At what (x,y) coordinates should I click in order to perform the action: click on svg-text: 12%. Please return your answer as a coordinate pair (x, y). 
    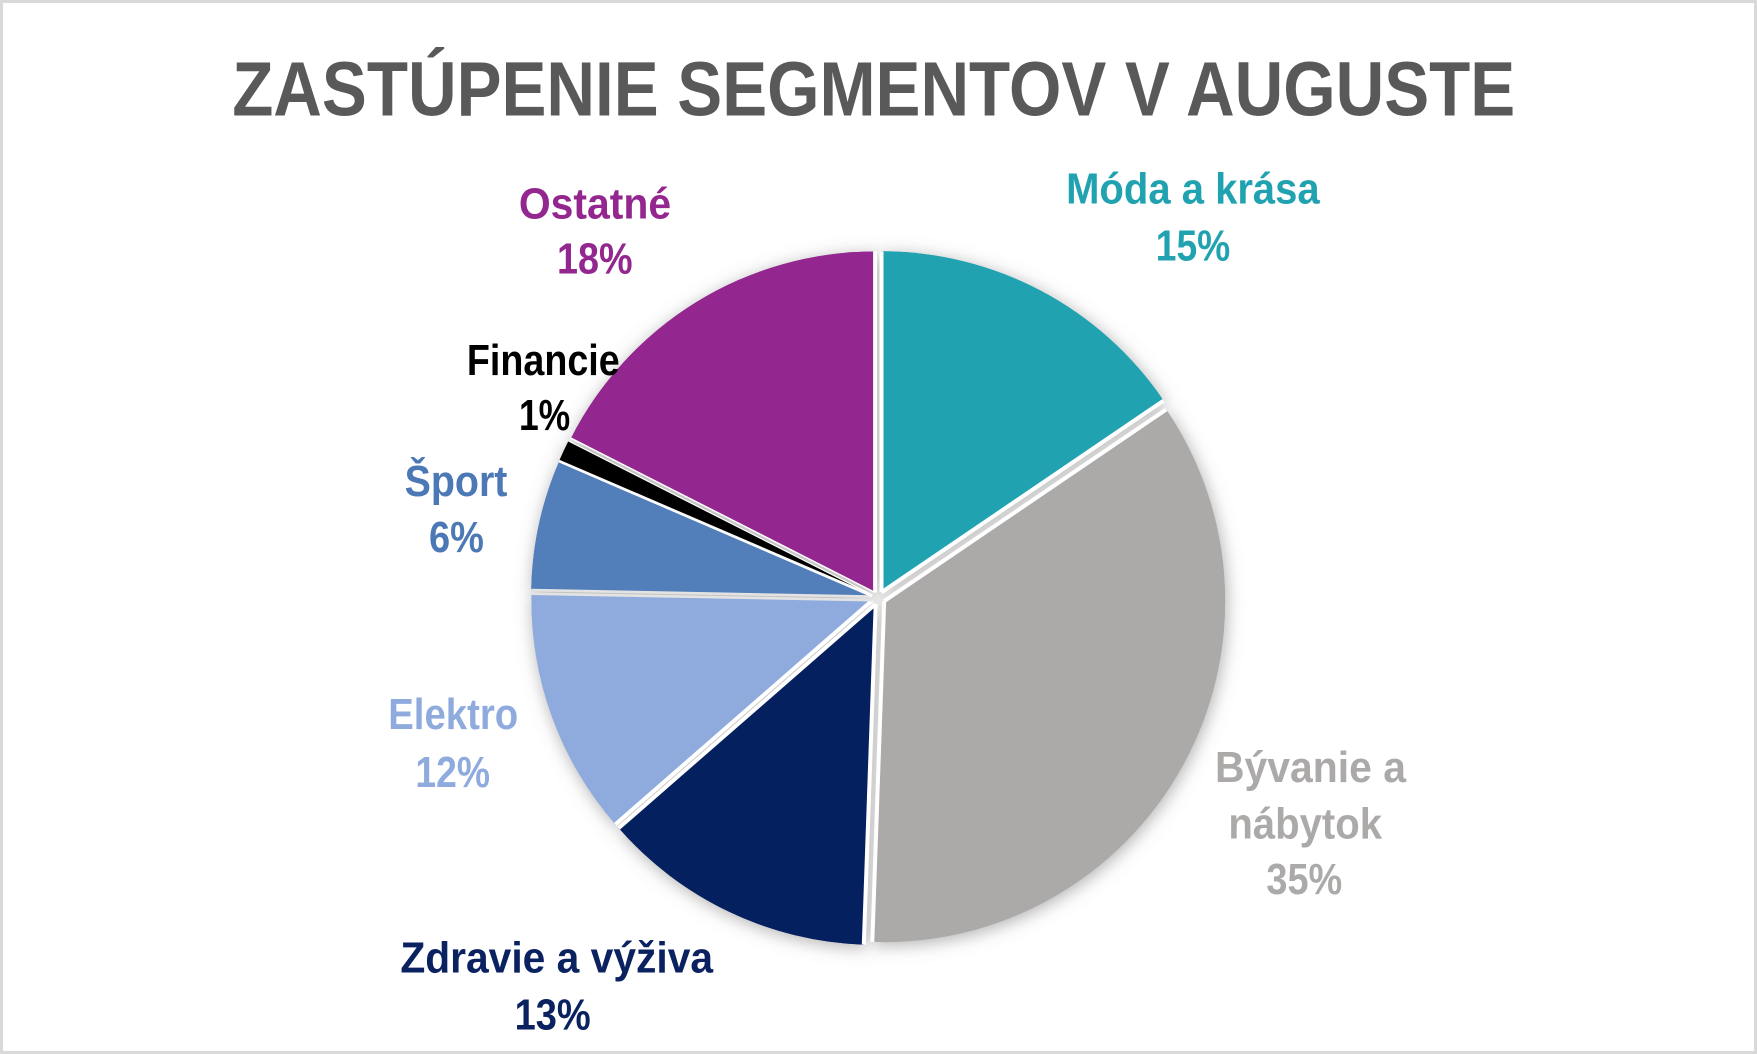
    Looking at the image, I should click on (452, 773).